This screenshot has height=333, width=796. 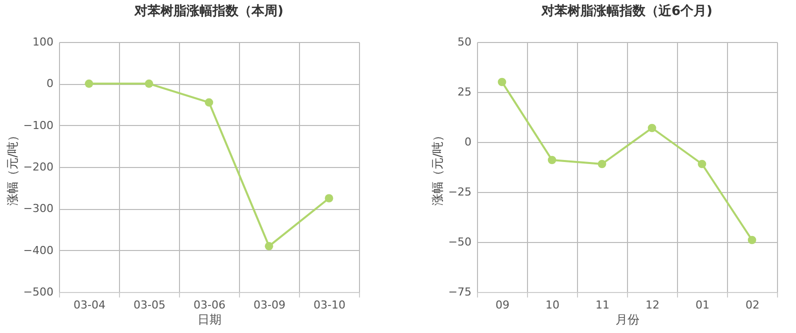 What do you see at coordinates (465, 92) in the screenshot?
I see `y-tick-label: 25` at bounding box center [465, 92].